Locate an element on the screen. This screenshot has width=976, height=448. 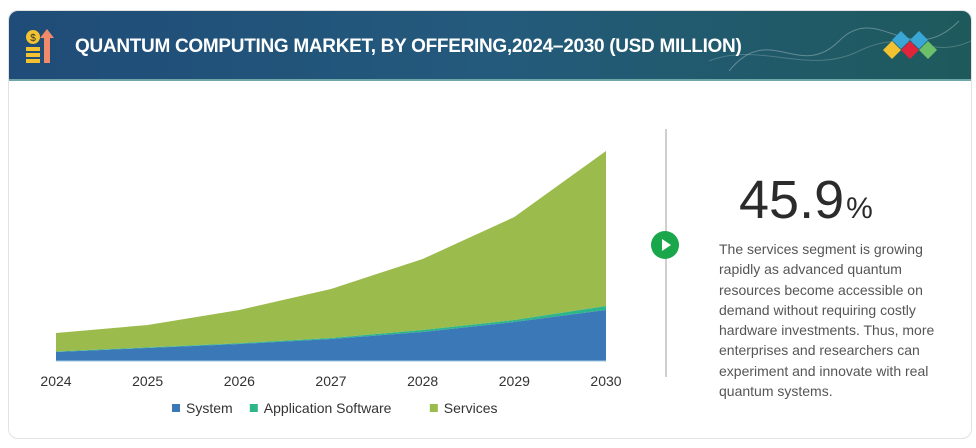
x-tick-label: 2026 is located at coordinates (239, 381).